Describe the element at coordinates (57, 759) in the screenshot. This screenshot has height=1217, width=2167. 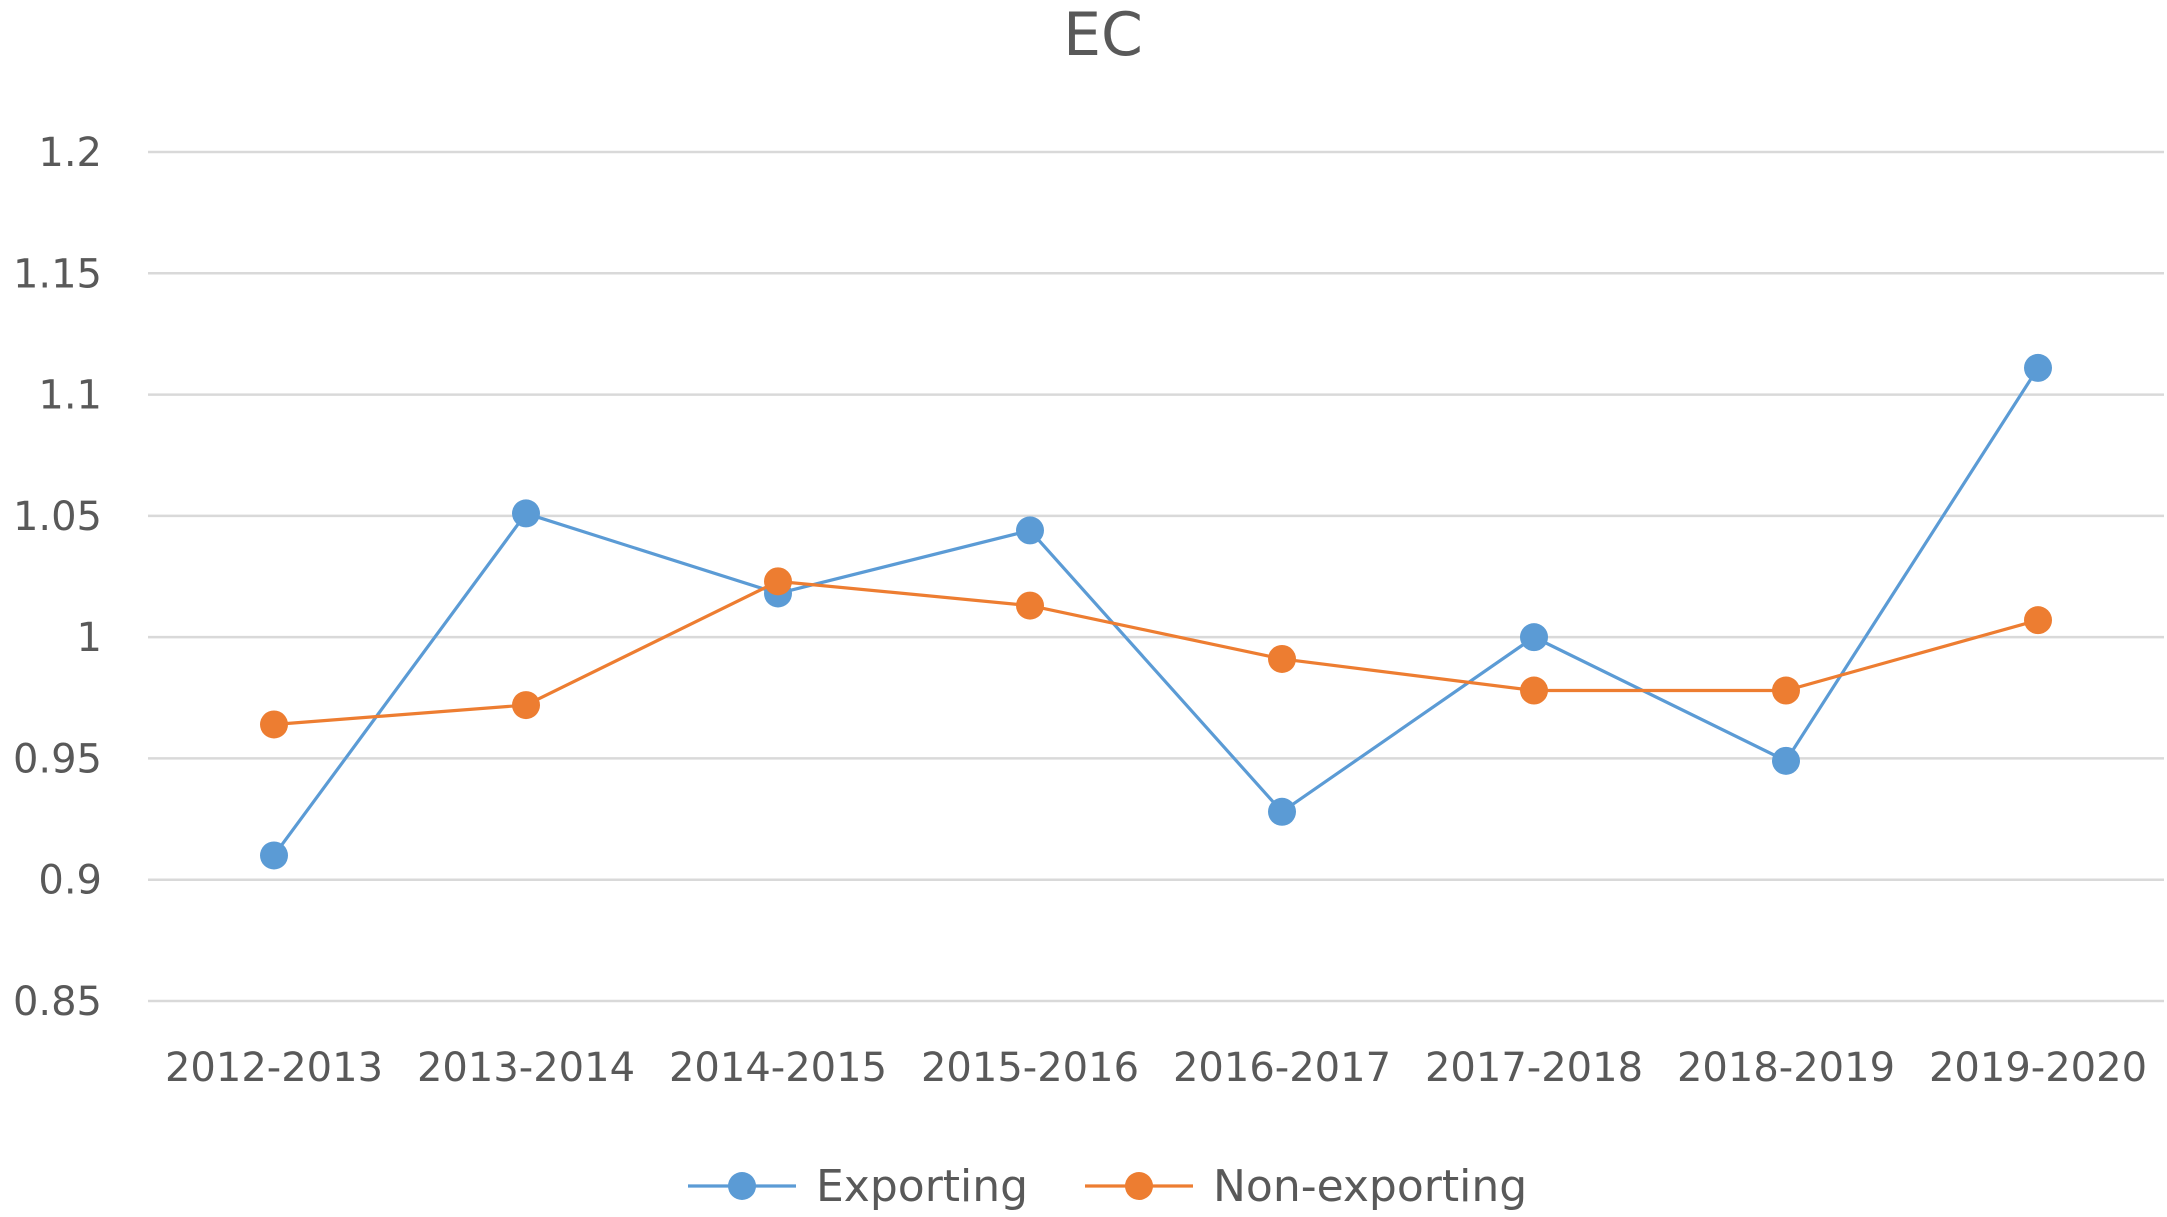
I see `y-tick-label: 0.95` at that location.